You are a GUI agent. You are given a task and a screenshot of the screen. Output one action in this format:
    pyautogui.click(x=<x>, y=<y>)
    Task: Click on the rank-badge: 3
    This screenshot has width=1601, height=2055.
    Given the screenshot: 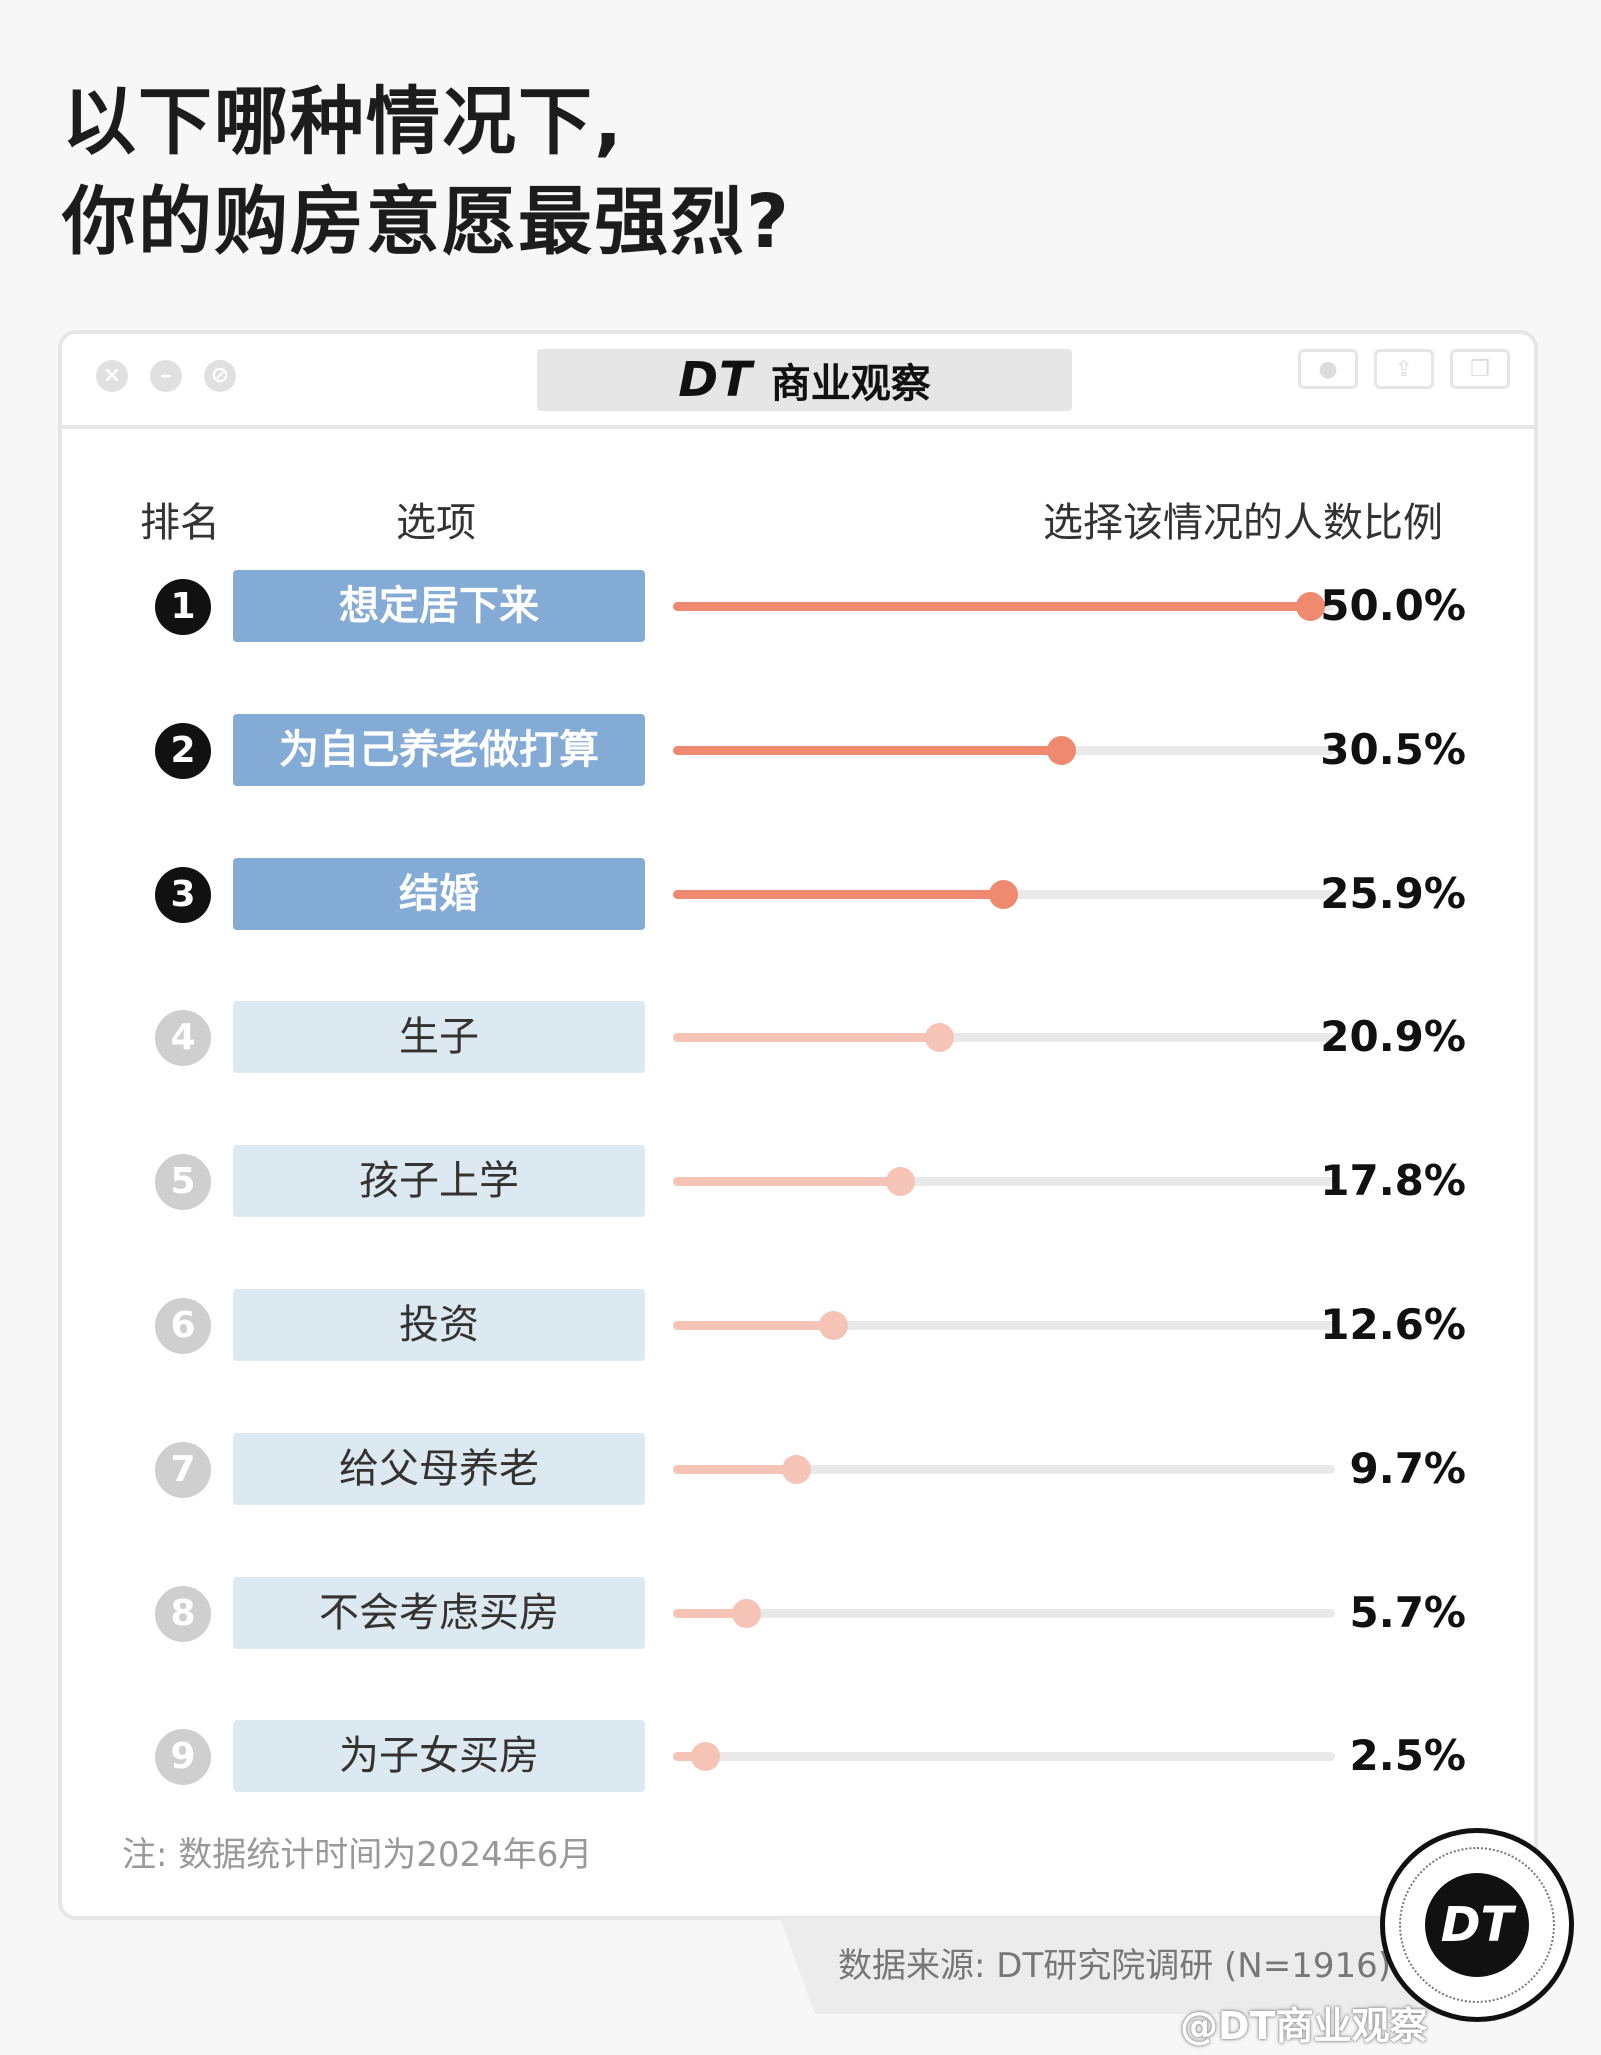 What is the action you would take?
    pyautogui.click(x=183, y=895)
    